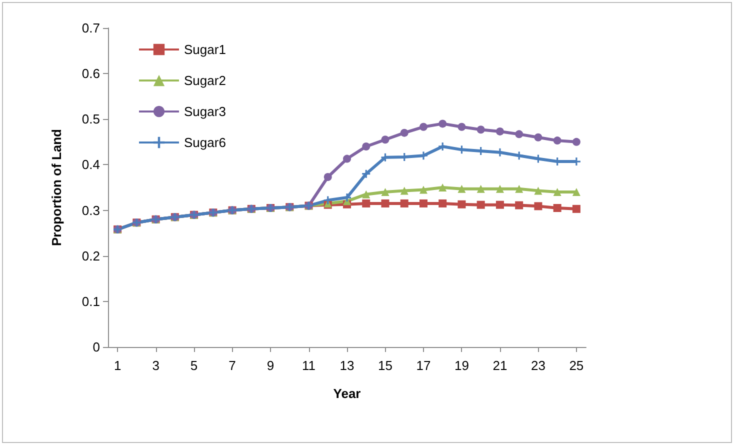 This screenshot has height=447, width=736. What do you see at coordinates (91, 28) in the screenshot?
I see `y-tick-label: 0.7` at bounding box center [91, 28].